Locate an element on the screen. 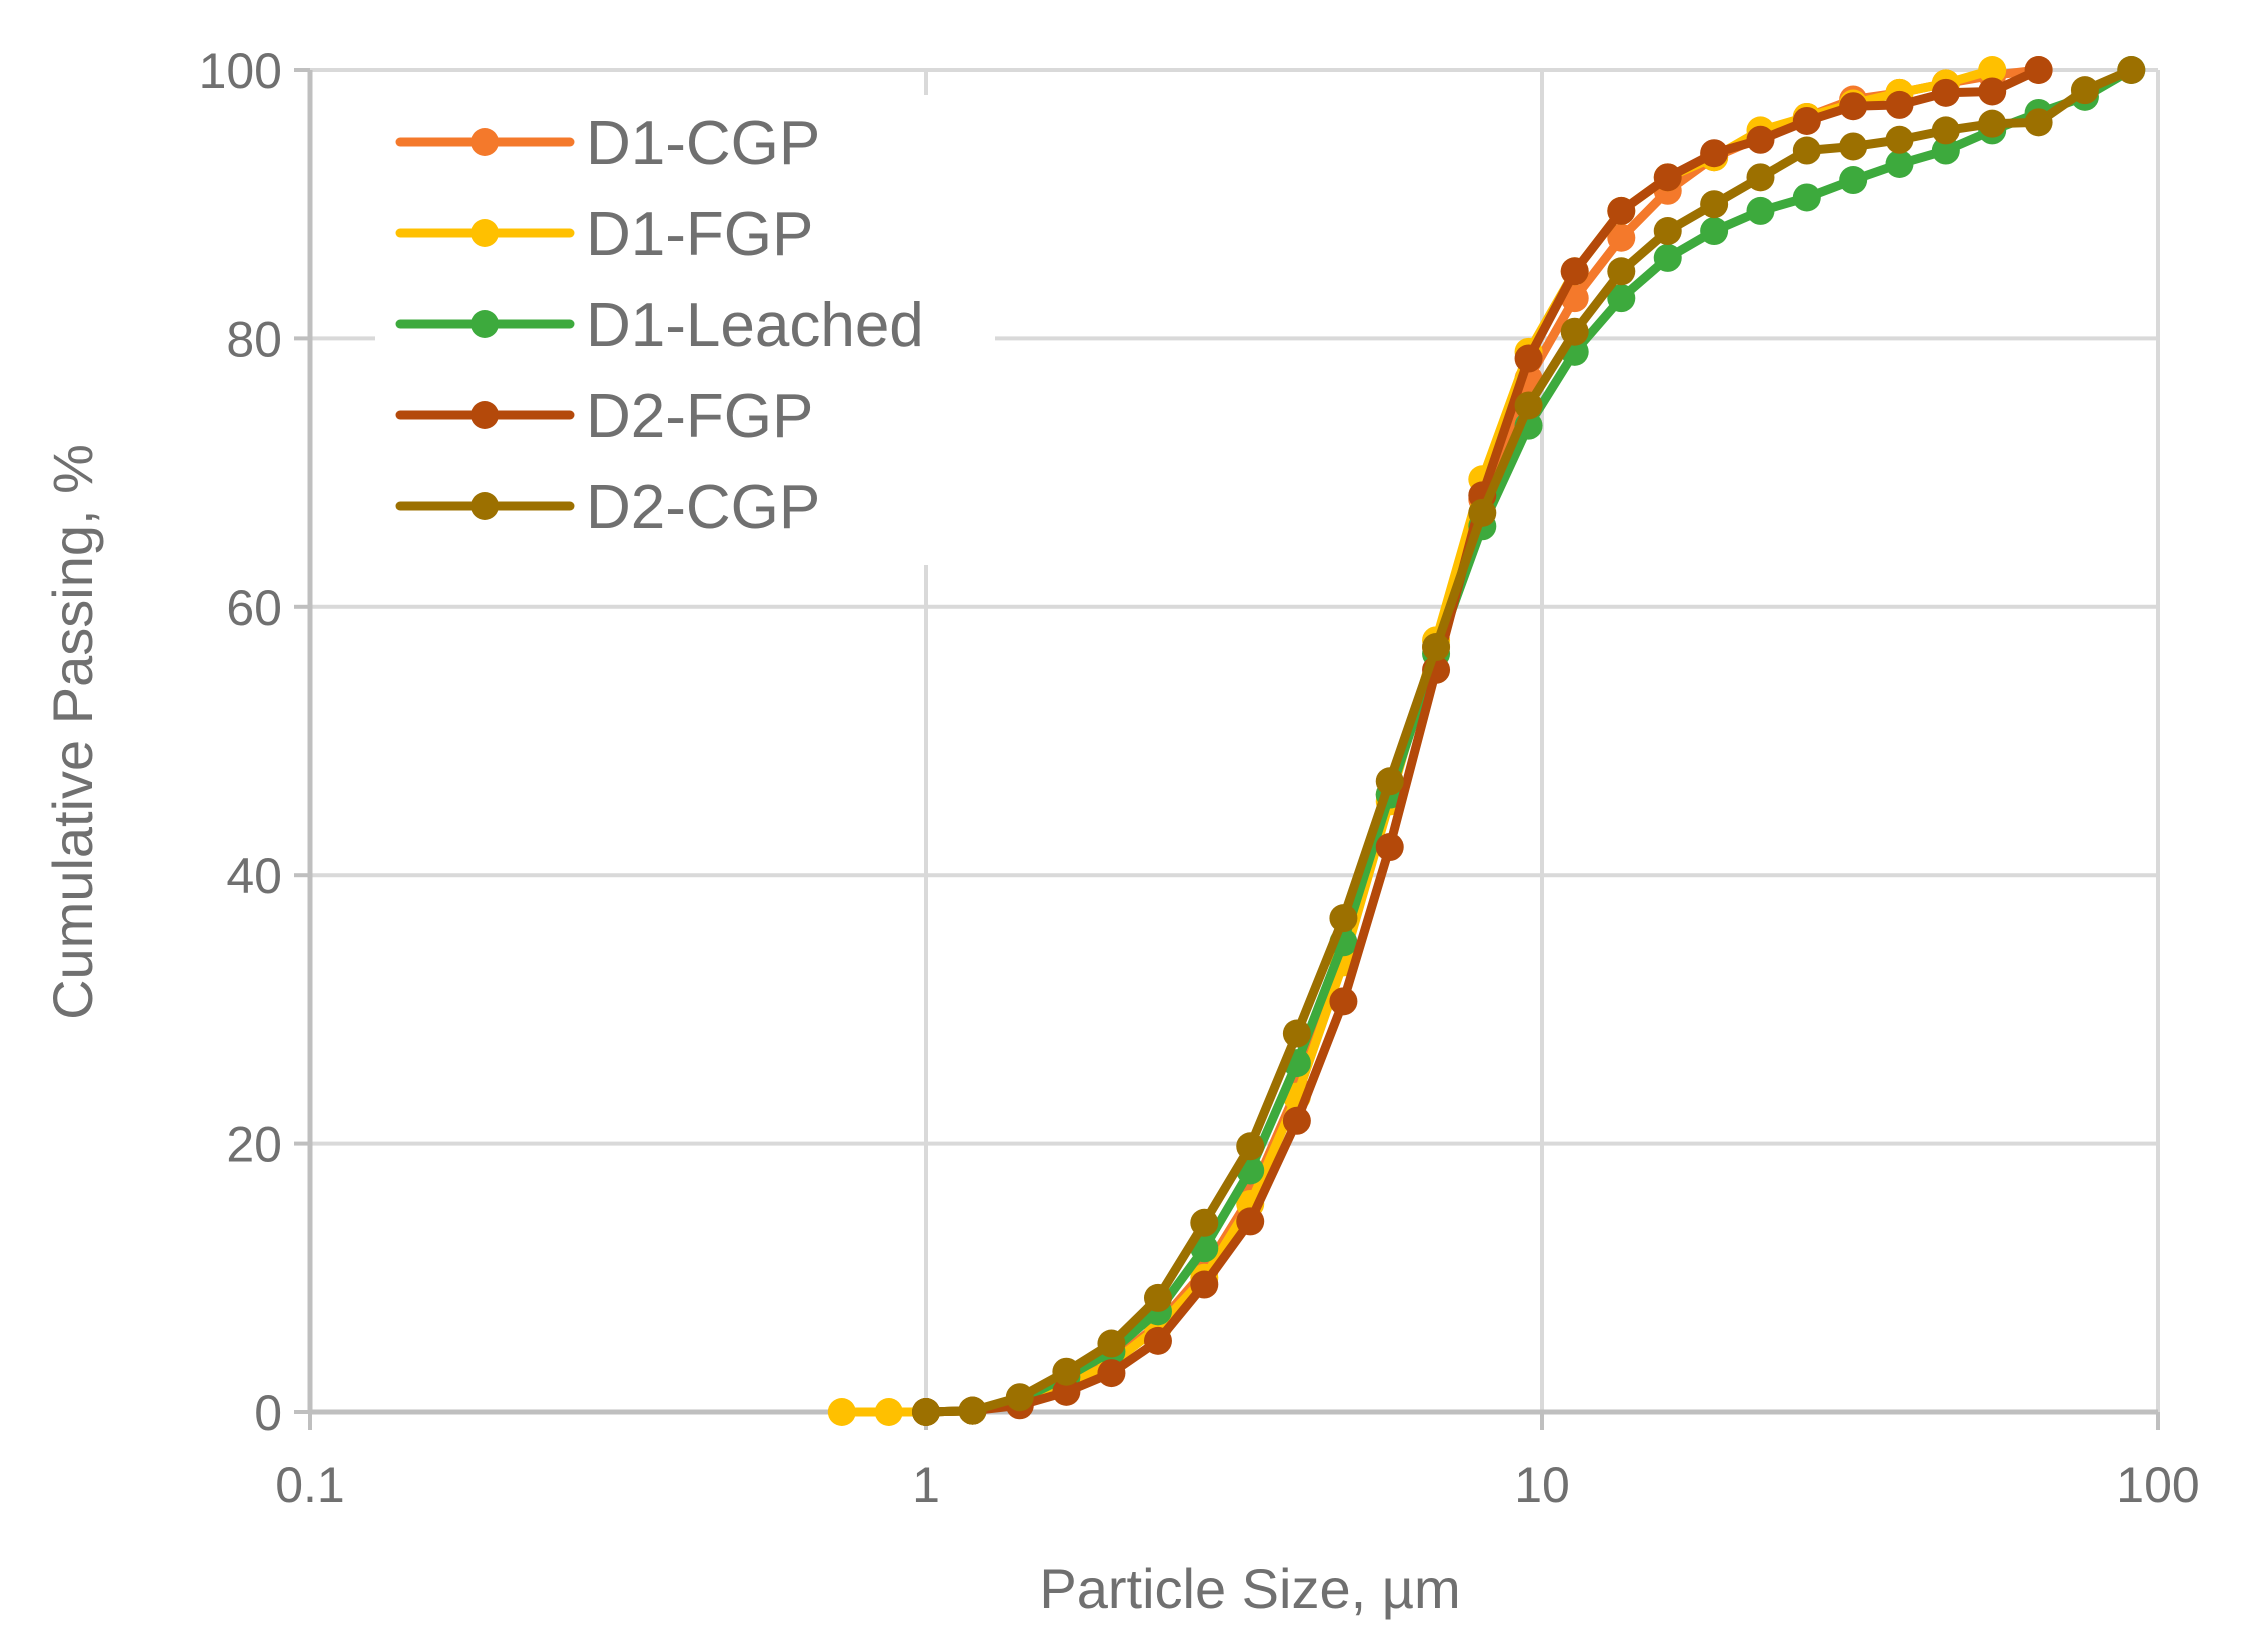 This screenshot has height=1648, width=2248. y-tick-label: 40 is located at coordinates (254, 876).